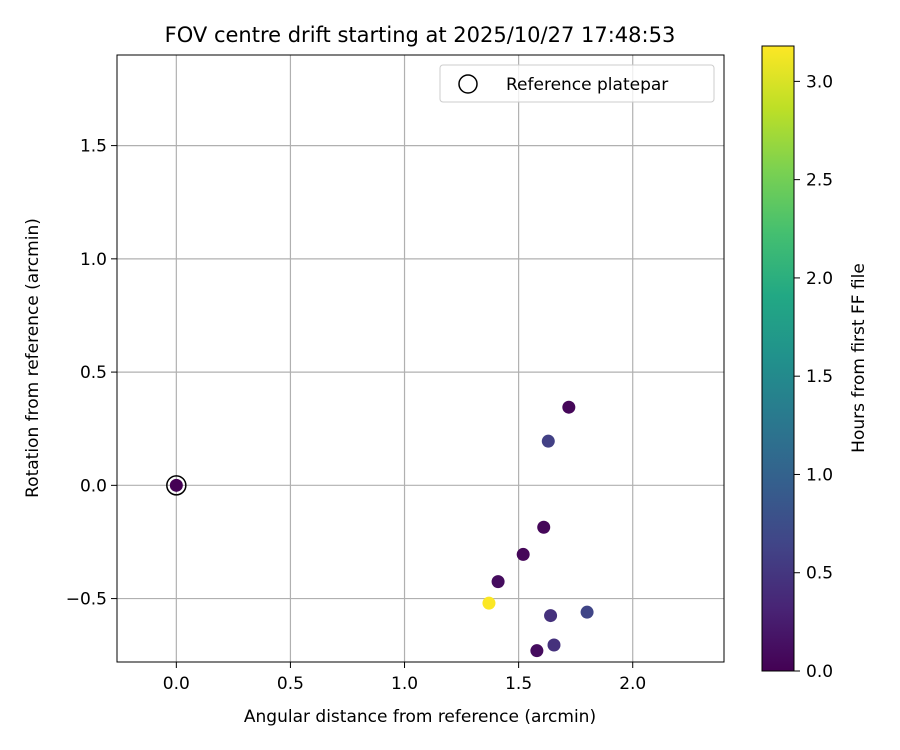  Describe the element at coordinates (518, 684) in the screenshot. I see `x-tick-label: 1.5` at that location.